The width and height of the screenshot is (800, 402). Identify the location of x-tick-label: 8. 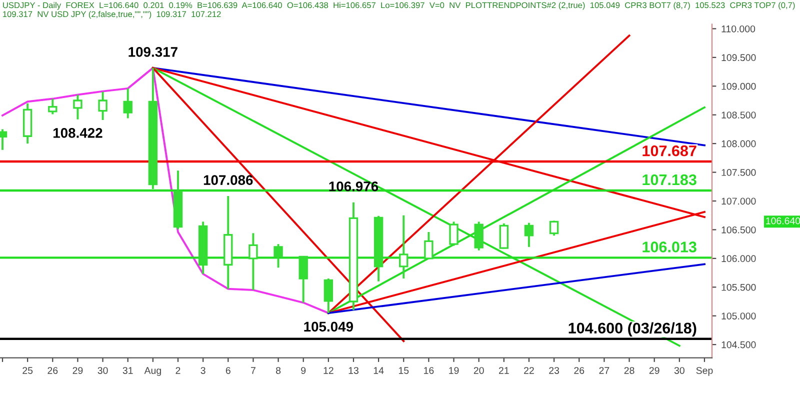
(278, 370).